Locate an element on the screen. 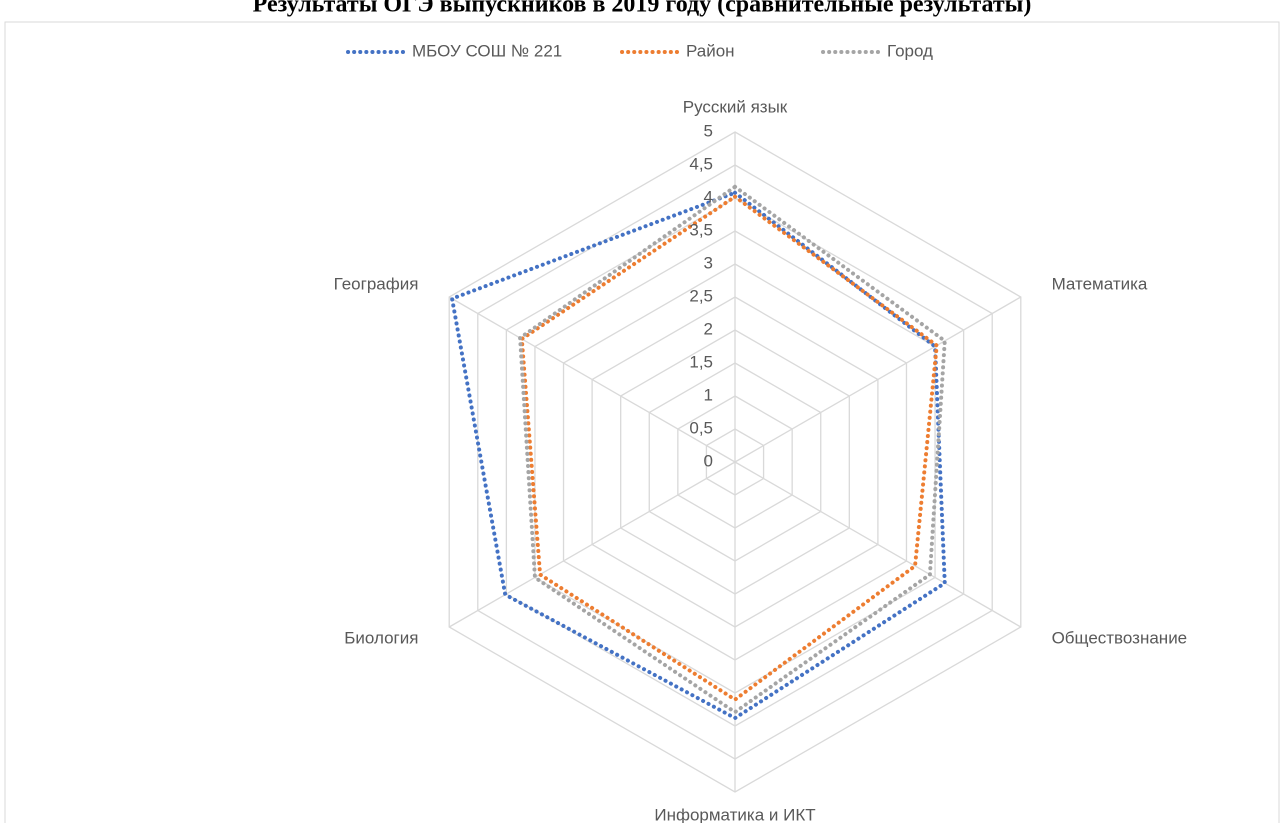 This screenshot has height=823, width=1284. tick-label: 4,5 is located at coordinates (701, 163).